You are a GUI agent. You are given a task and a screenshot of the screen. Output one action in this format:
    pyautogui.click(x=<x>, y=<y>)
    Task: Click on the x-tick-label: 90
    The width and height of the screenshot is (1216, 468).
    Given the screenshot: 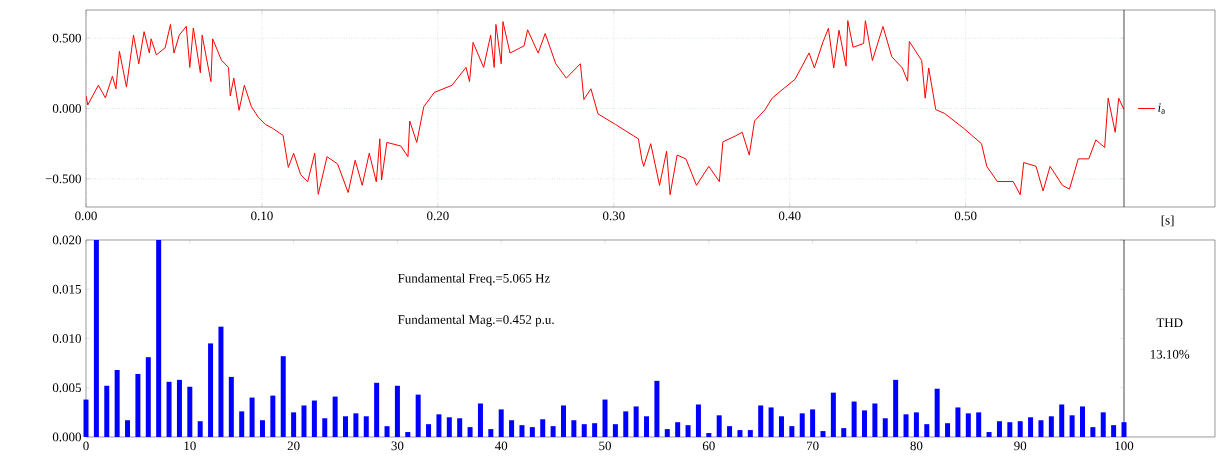 What is the action you would take?
    pyautogui.click(x=1020, y=446)
    